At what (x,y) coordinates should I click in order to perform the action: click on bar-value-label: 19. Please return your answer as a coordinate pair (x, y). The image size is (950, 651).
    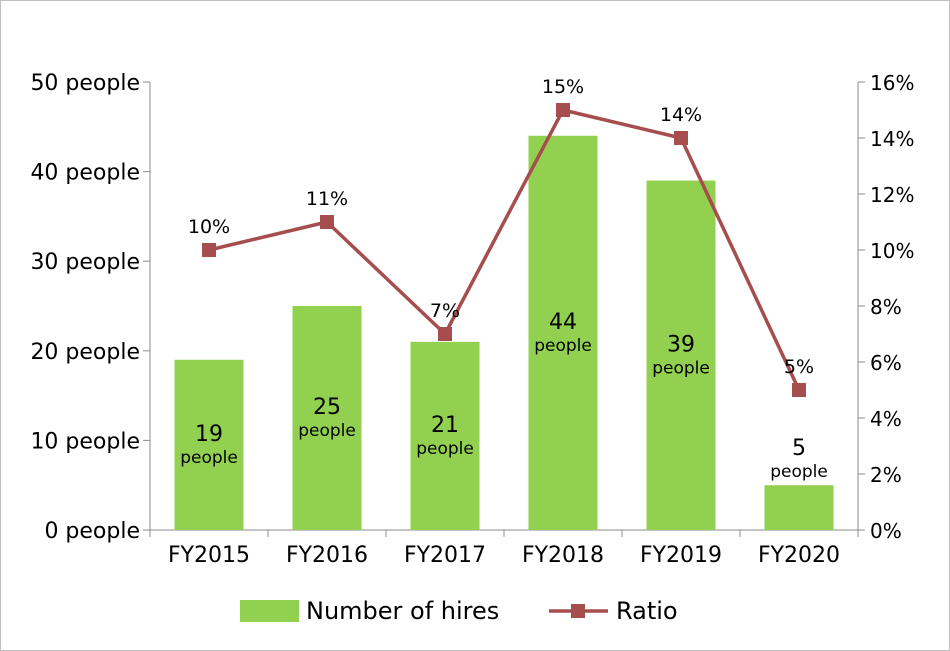
    Looking at the image, I should click on (209, 434).